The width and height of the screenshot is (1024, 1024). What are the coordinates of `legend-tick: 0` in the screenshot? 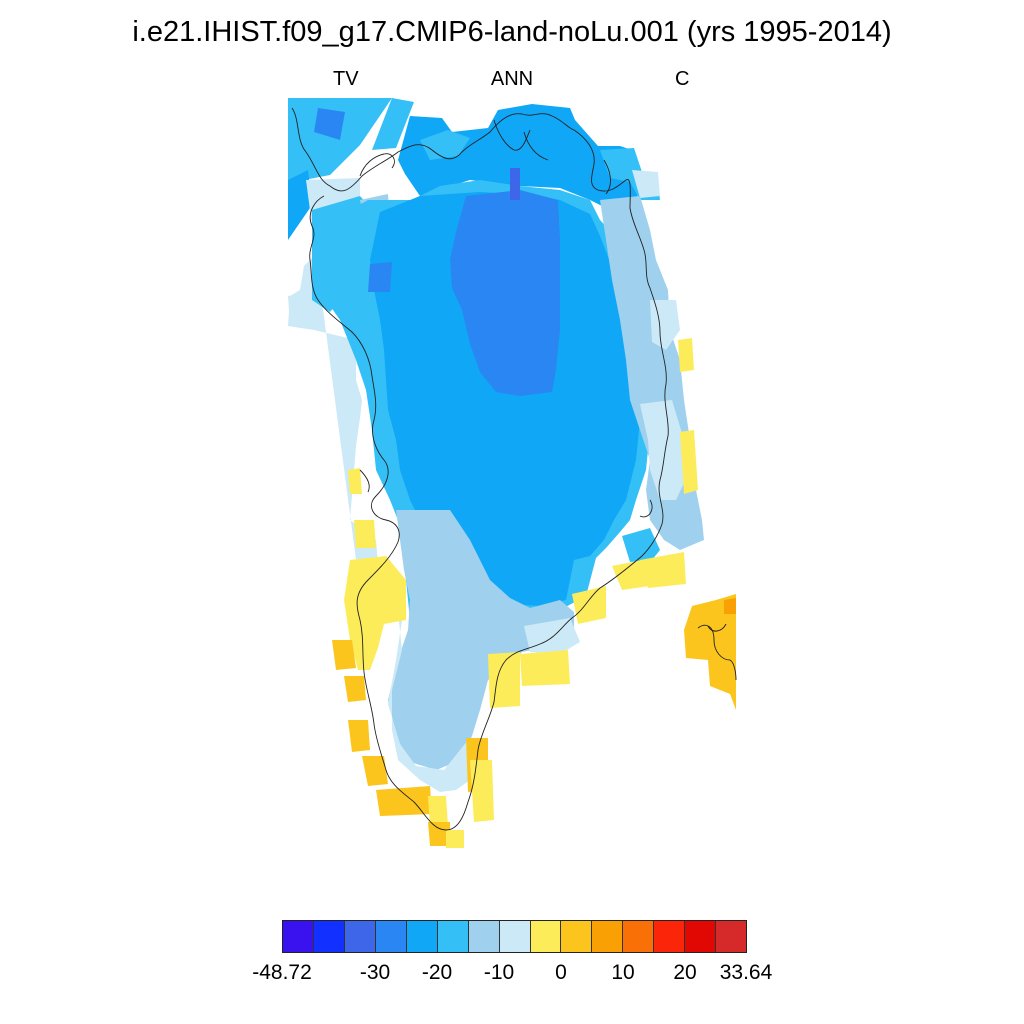 It's located at (561, 972).